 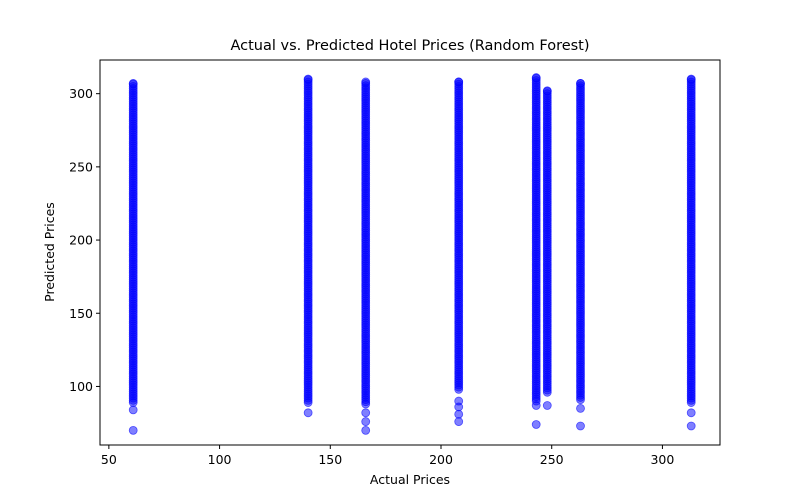 What do you see at coordinates (81, 313) in the screenshot?
I see `y-tick-label: 150` at bounding box center [81, 313].